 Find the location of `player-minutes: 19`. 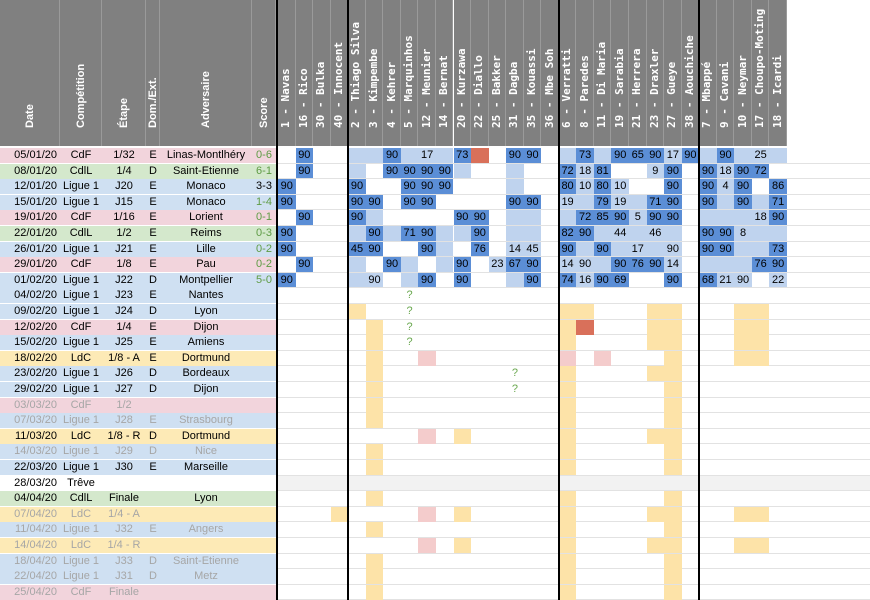

player-minutes: 19 is located at coordinates (620, 202).